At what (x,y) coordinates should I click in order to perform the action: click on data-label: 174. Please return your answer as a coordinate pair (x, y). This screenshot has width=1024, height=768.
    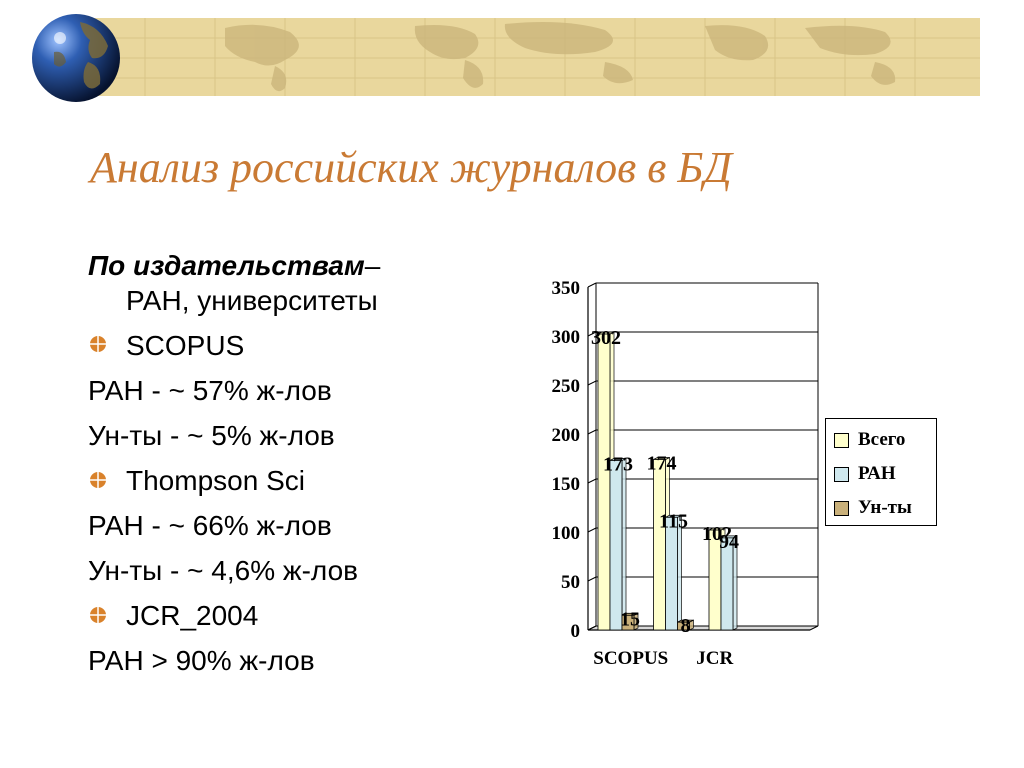
    Looking at the image, I should click on (662, 463).